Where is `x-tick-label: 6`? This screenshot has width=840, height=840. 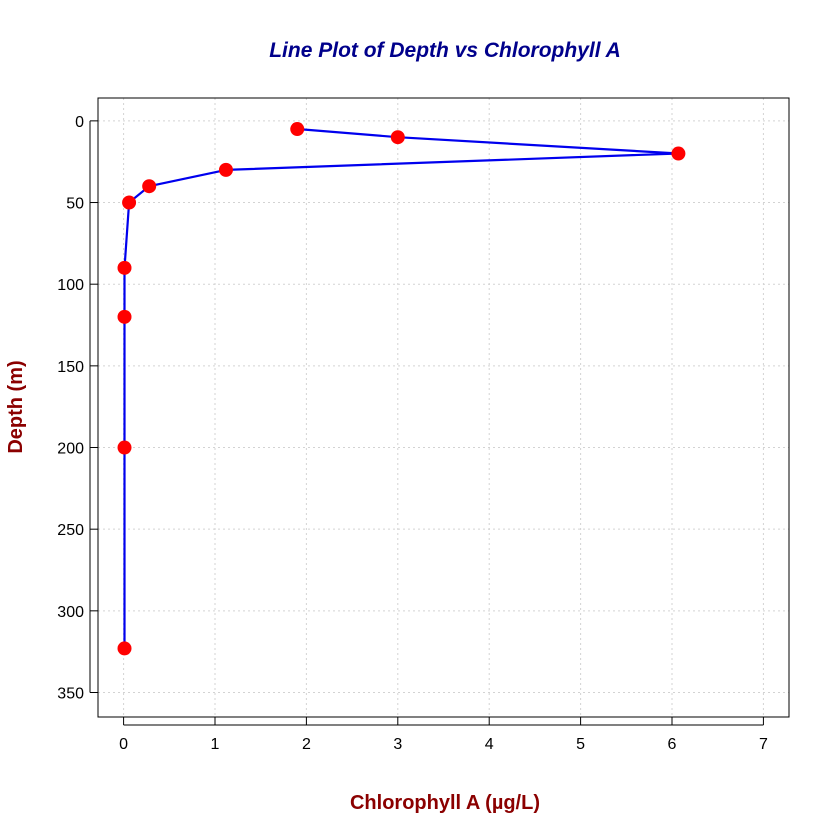
x-tick-label: 6 is located at coordinates (672, 744).